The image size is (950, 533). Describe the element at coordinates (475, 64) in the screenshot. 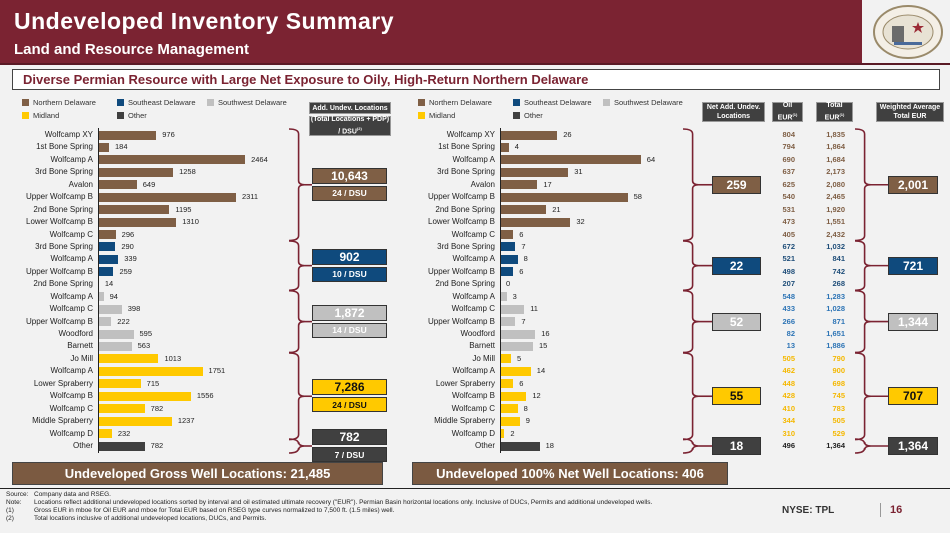

I see `header-divider` at that location.